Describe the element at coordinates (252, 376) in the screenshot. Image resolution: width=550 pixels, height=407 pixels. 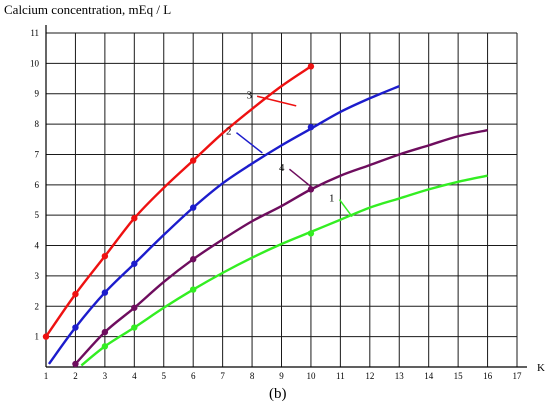
I see `x-tick-label: 8` at that location.